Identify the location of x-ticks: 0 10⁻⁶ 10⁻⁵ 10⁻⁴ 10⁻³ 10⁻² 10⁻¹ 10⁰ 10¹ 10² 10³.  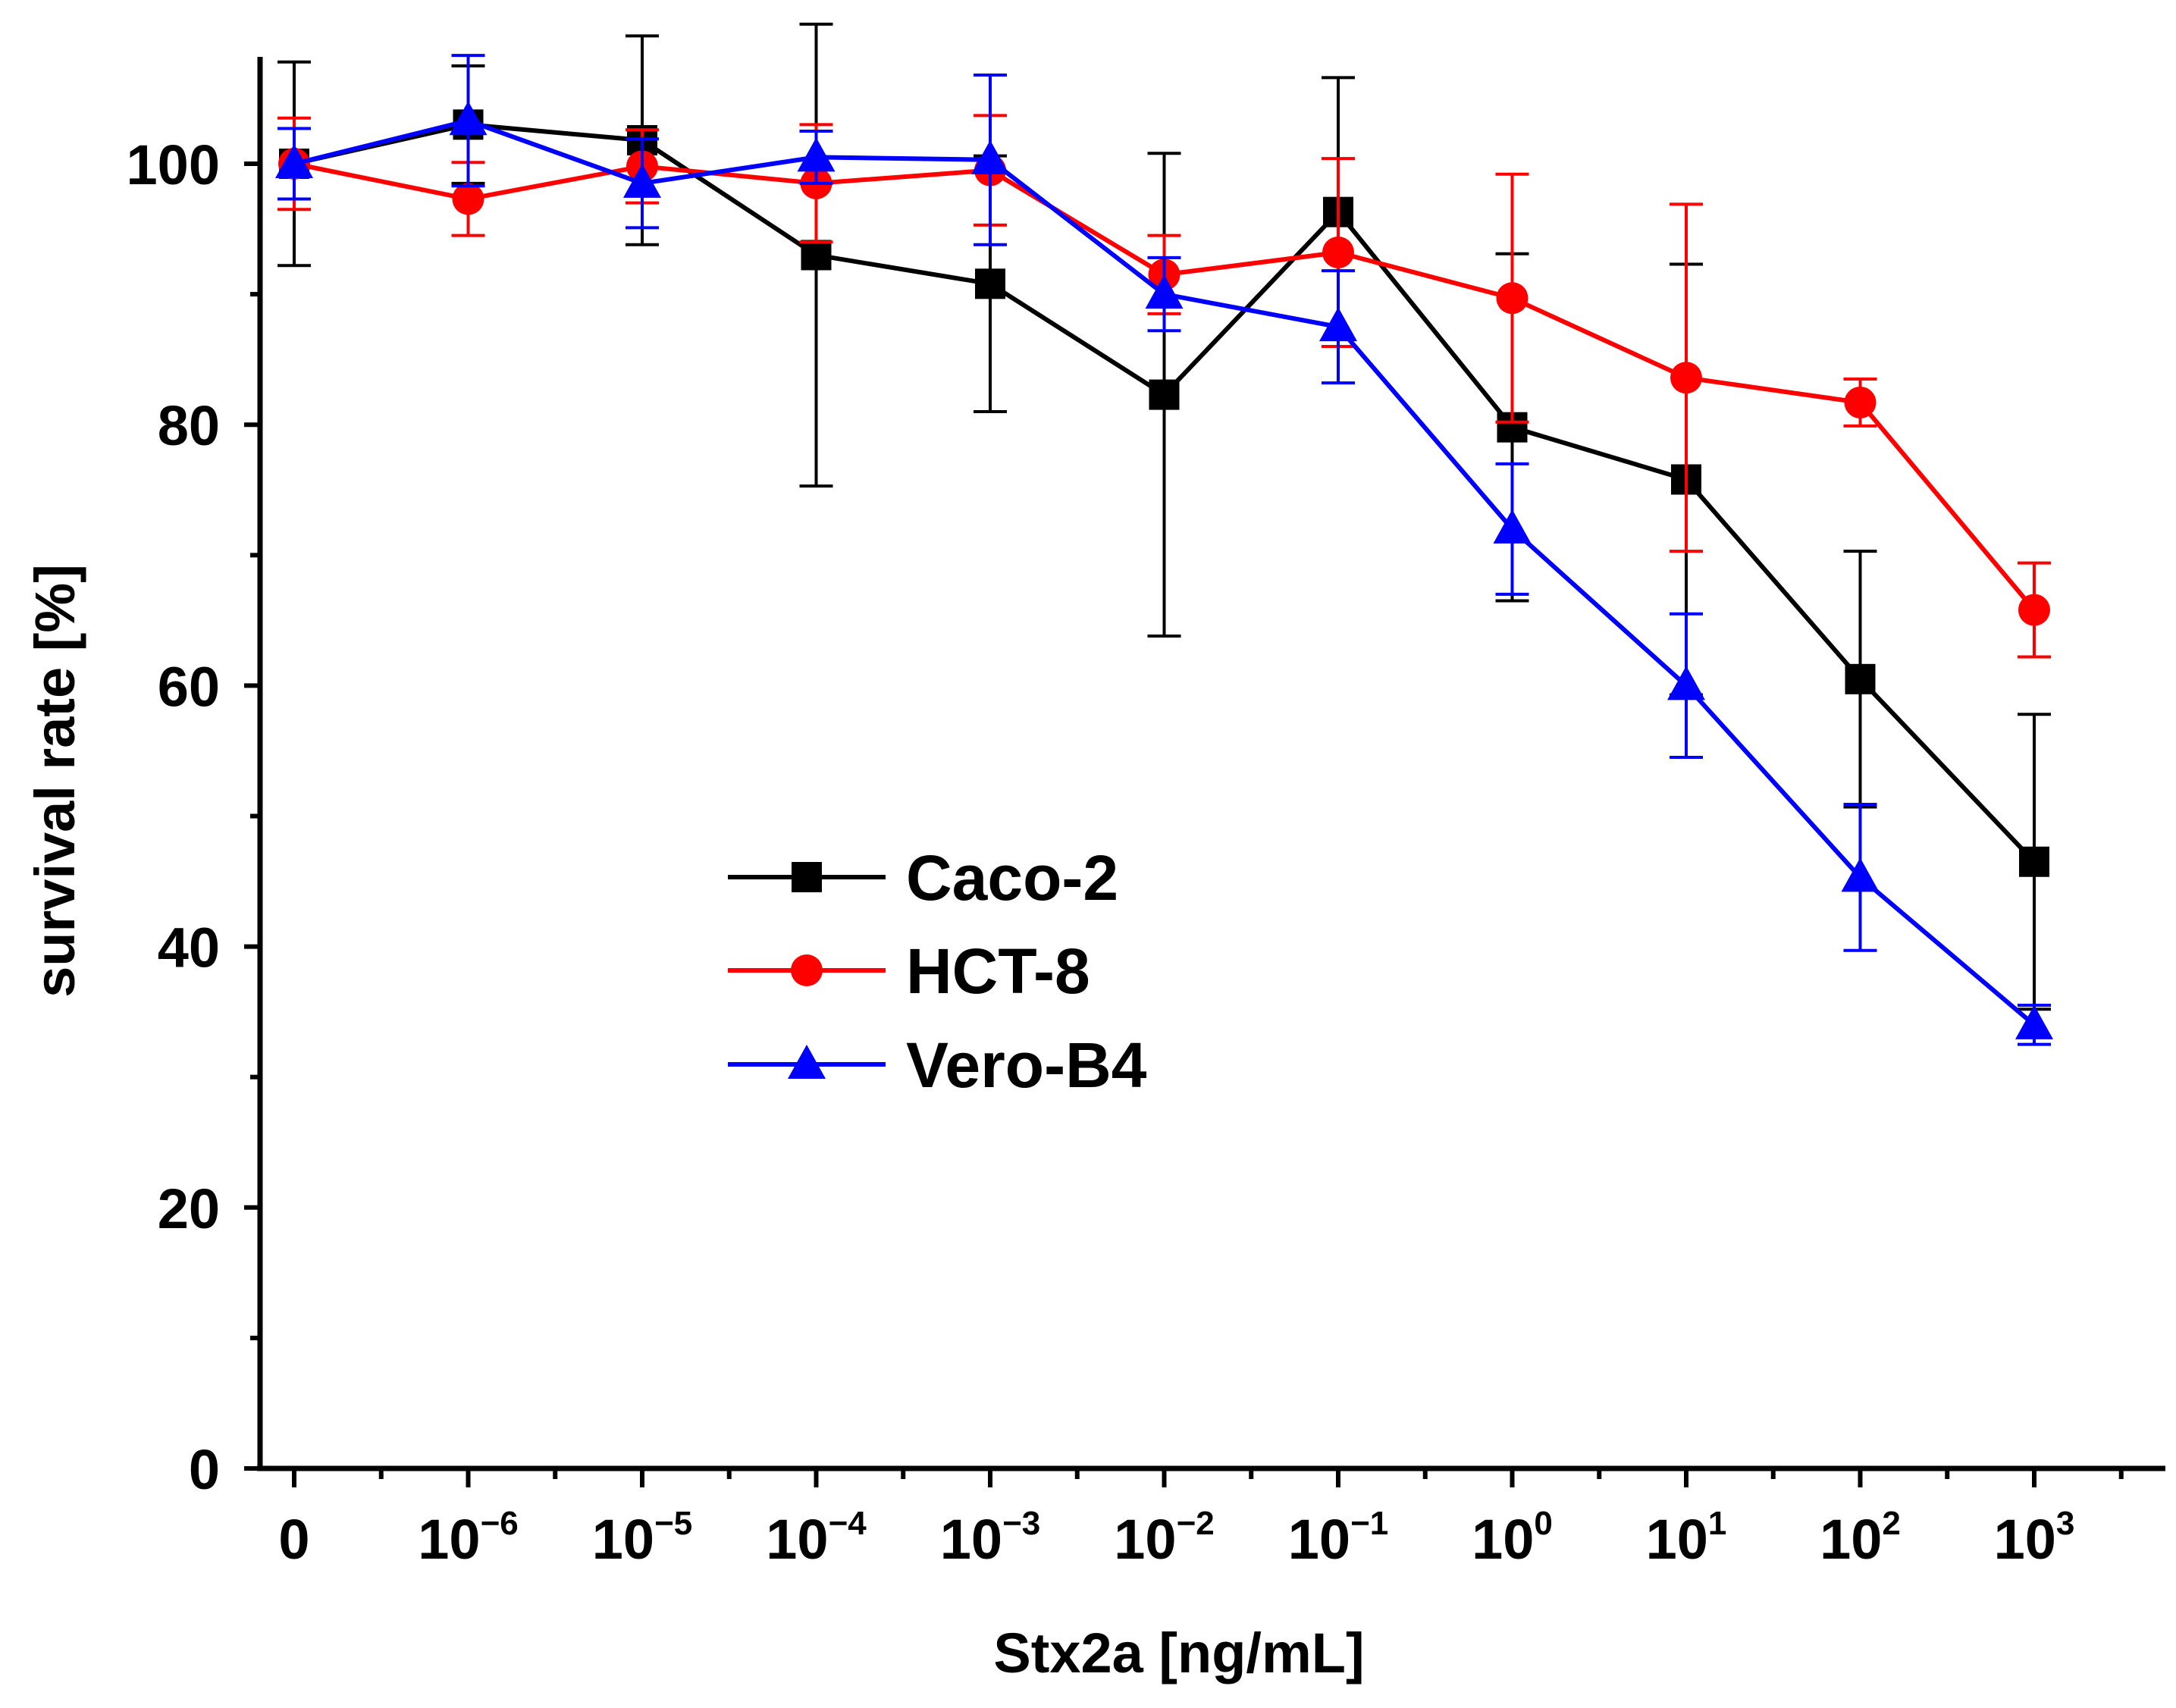
(1201, 1519).